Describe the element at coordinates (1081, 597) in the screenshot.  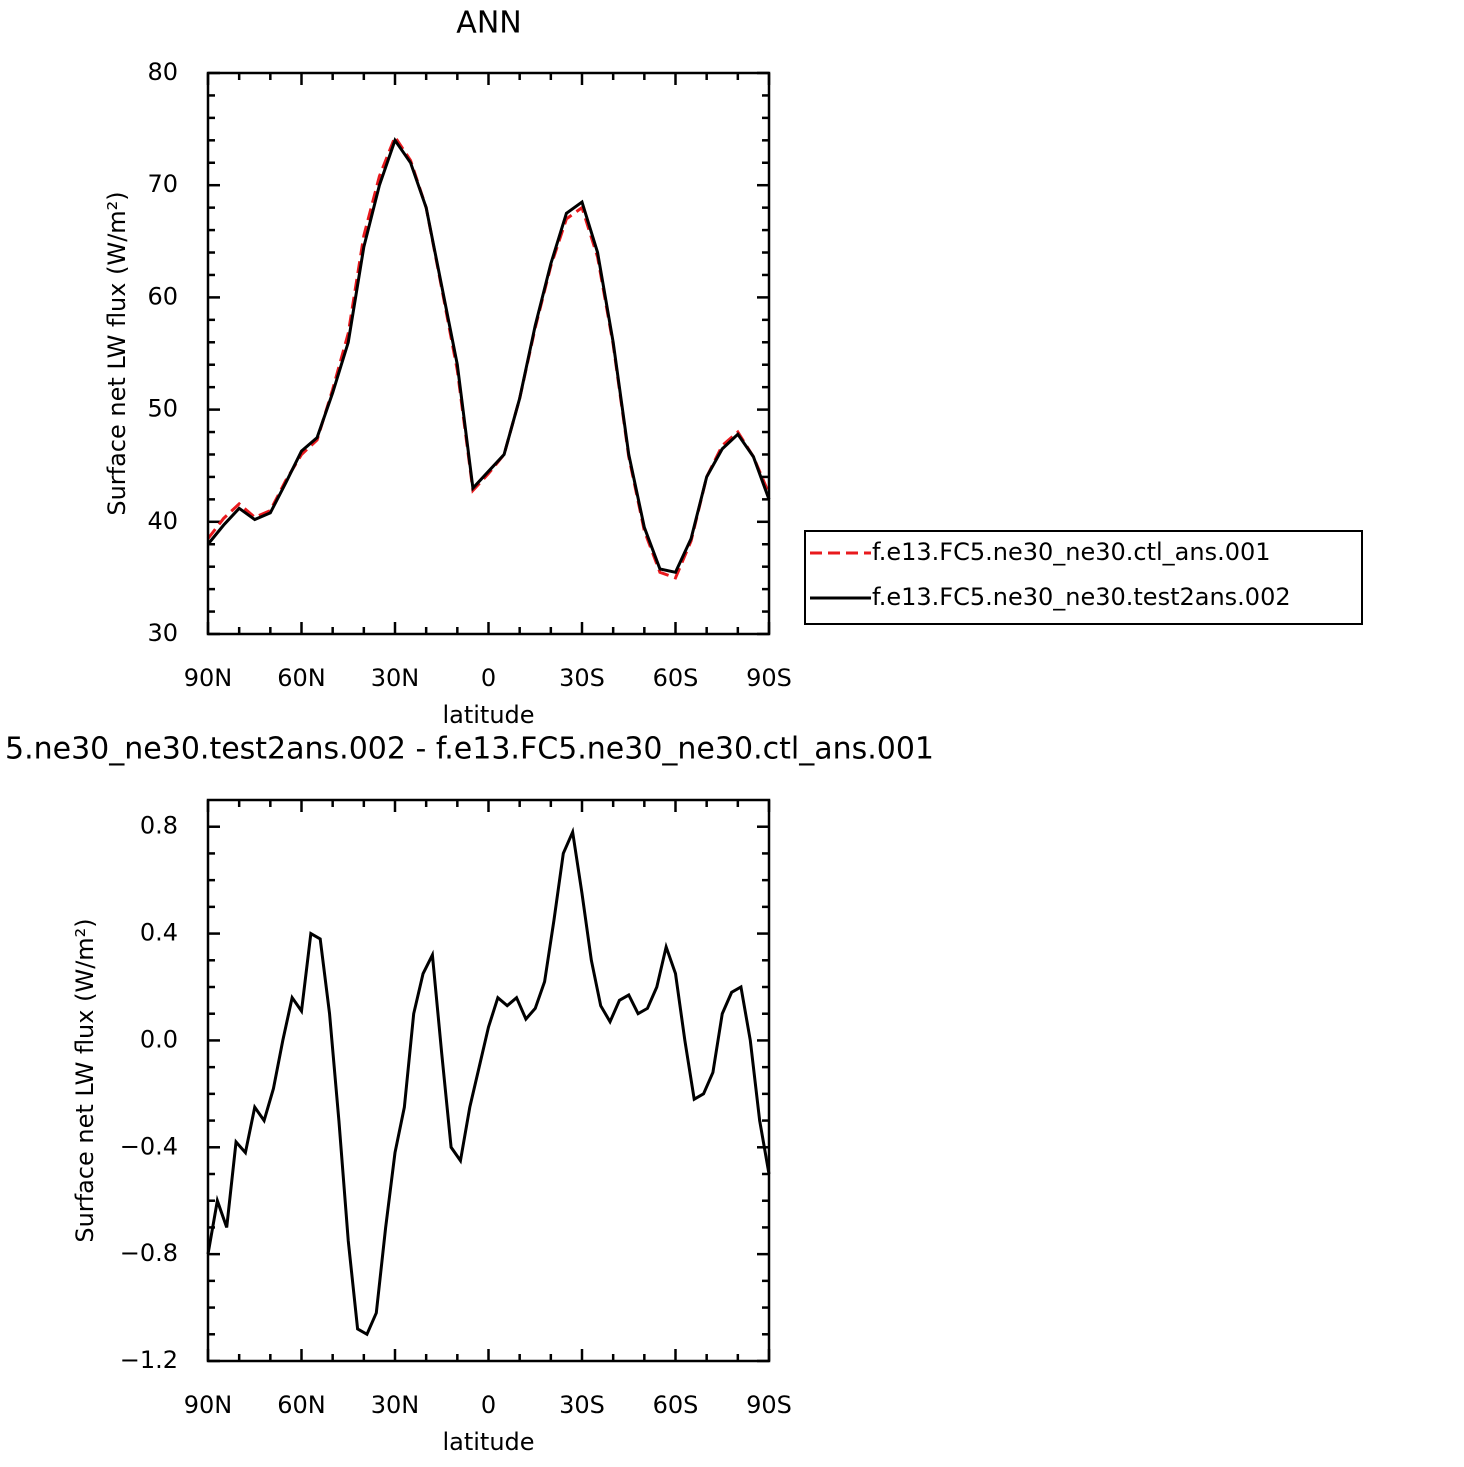
I see `legend-label: f.e13.FC5.ne30_ne30.test2ans.002` at that location.